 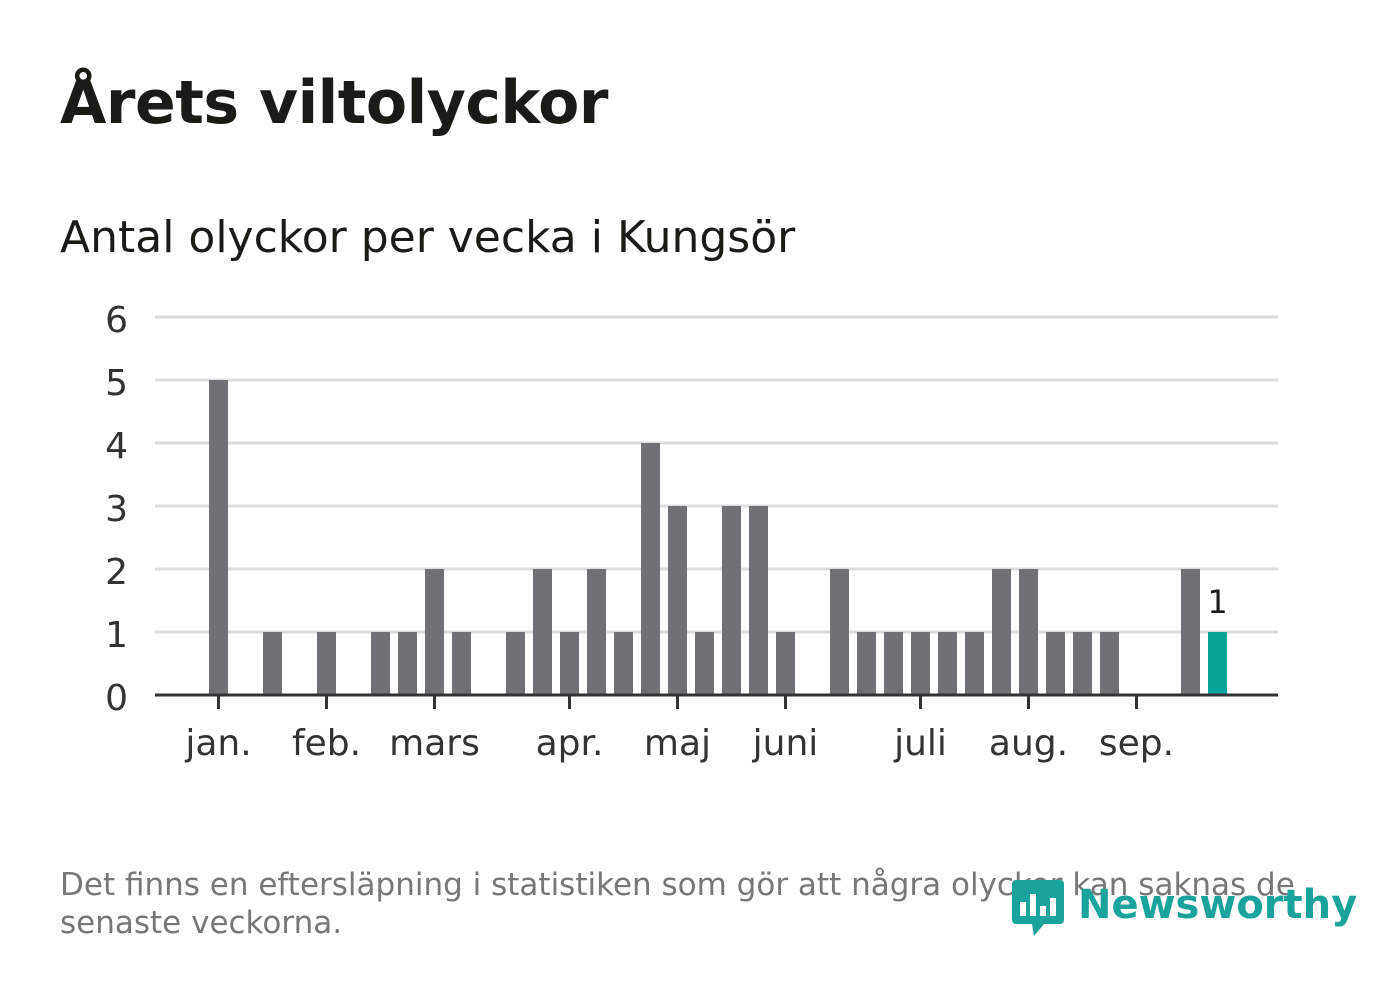 I want to click on newsworthy-logo: Newsworthy, so click(x=1183, y=911).